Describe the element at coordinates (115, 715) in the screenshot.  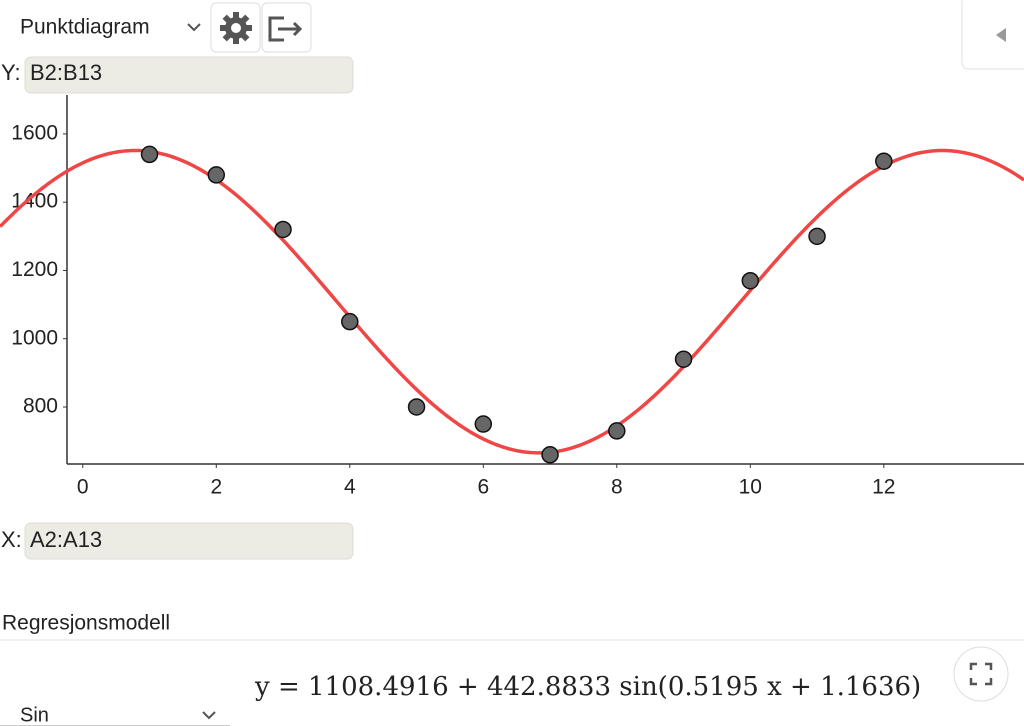
I see `model-dropdown: Sin` at that location.